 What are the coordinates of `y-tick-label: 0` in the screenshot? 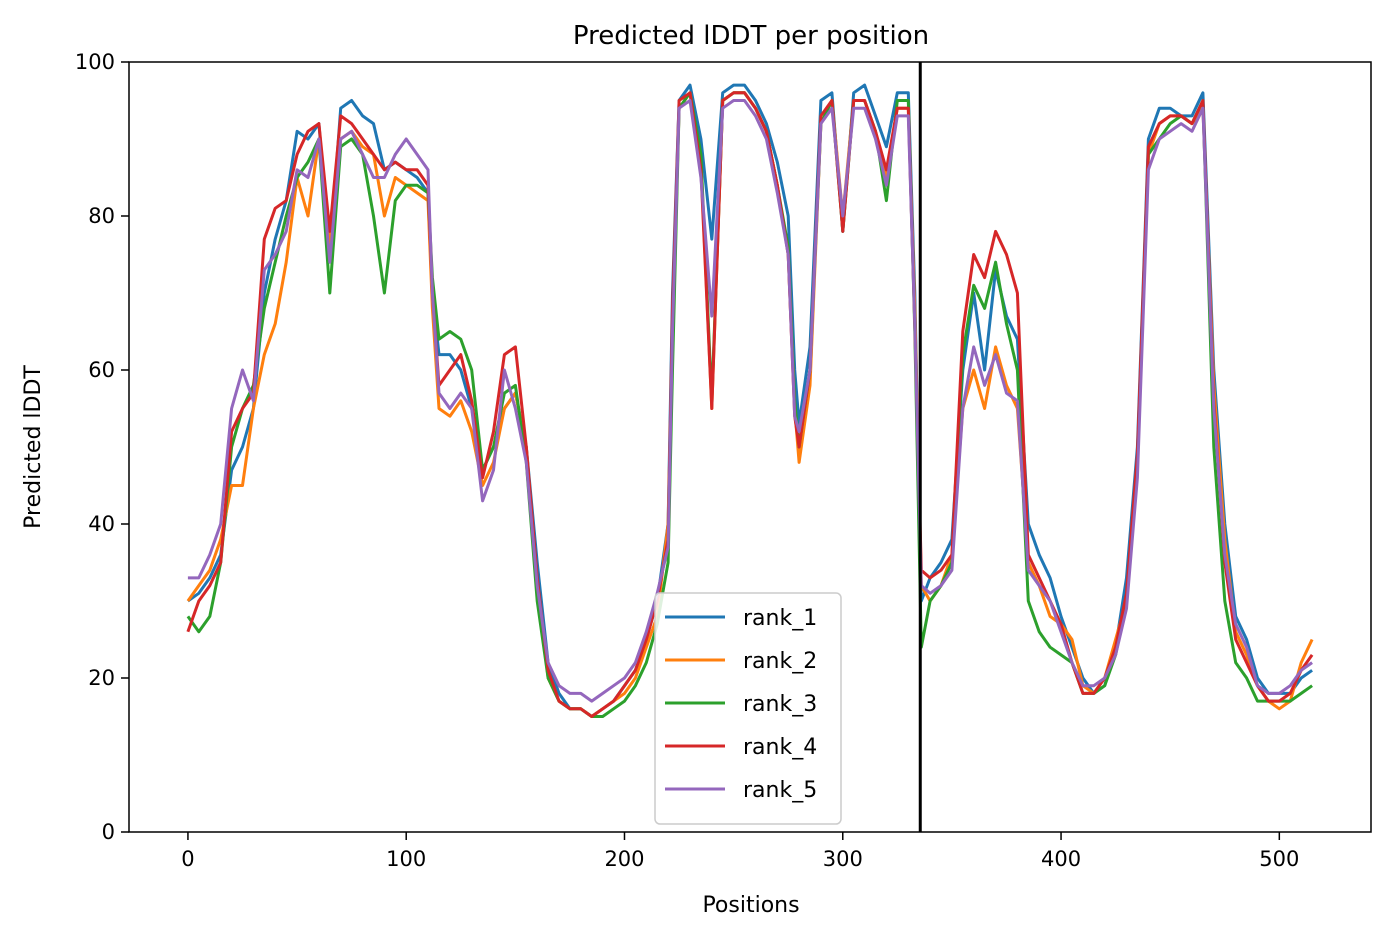 It's located at (108, 832).